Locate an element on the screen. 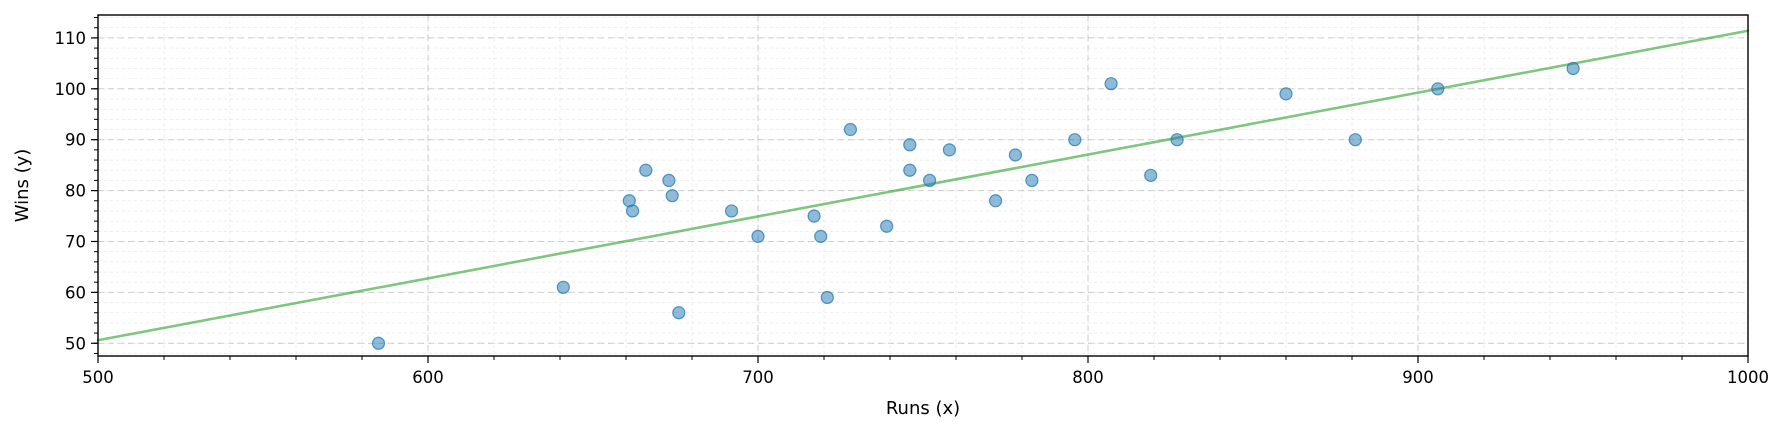 The image size is (1785, 435). y-tick-label: 60 is located at coordinates (75, 292).